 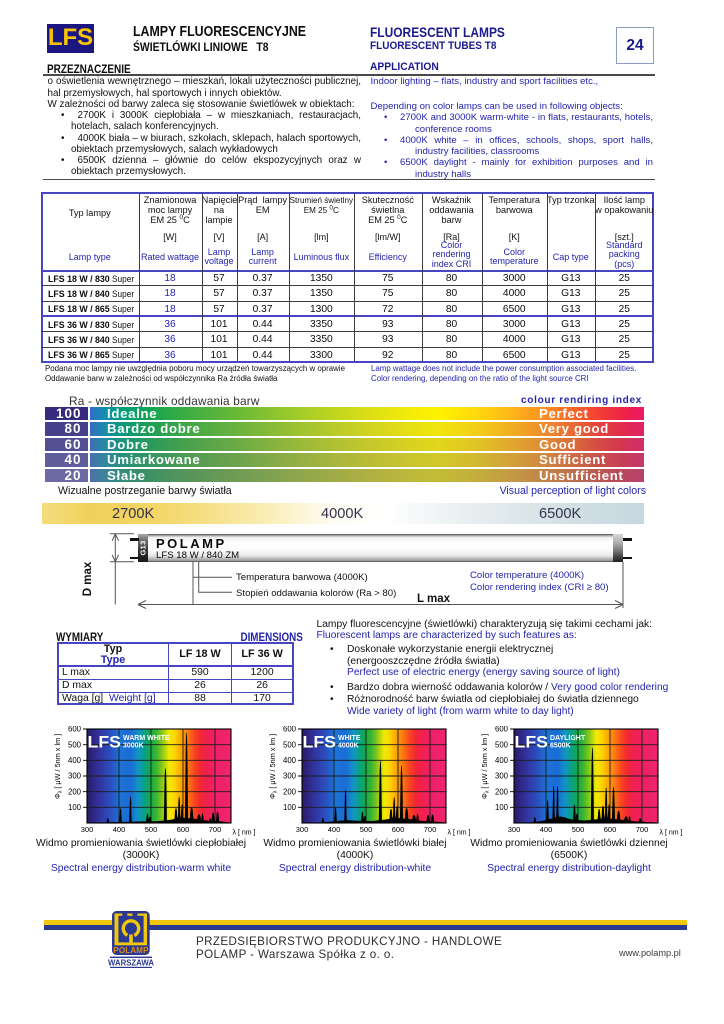 What do you see at coordinates (146, 738) in the screenshot?
I see `svg-text: WARM WHITE` at bounding box center [146, 738].